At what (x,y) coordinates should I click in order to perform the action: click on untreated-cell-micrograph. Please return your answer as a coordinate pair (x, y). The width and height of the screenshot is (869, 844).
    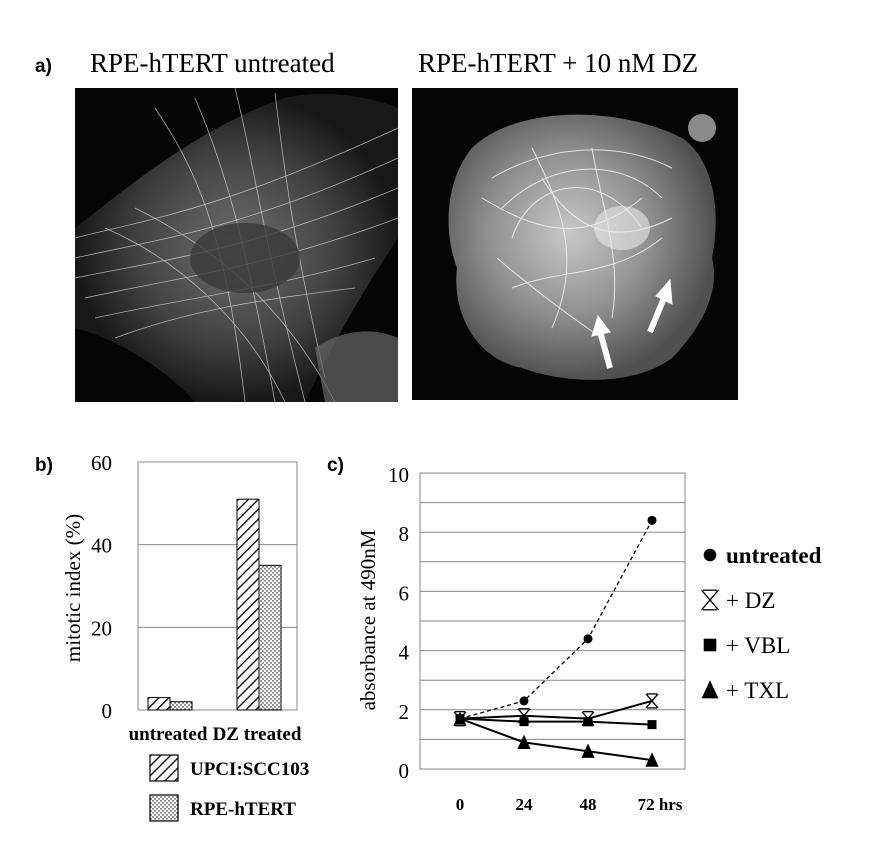
    Looking at the image, I should click on (236, 245).